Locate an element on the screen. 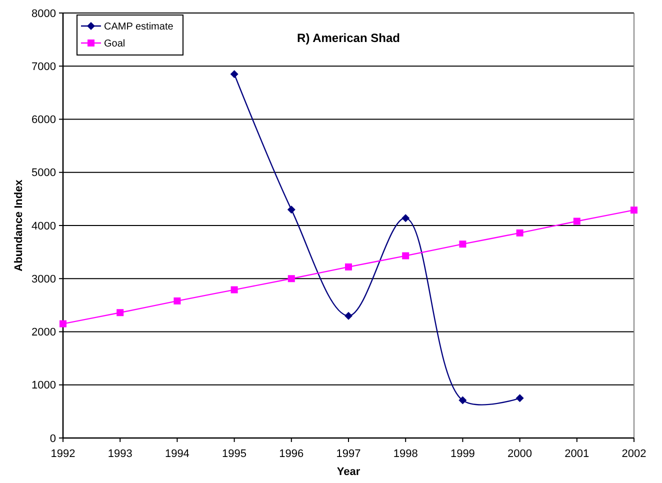 This screenshot has height=483, width=662. x-tick-label: 1997 is located at coordinates (348, 454).